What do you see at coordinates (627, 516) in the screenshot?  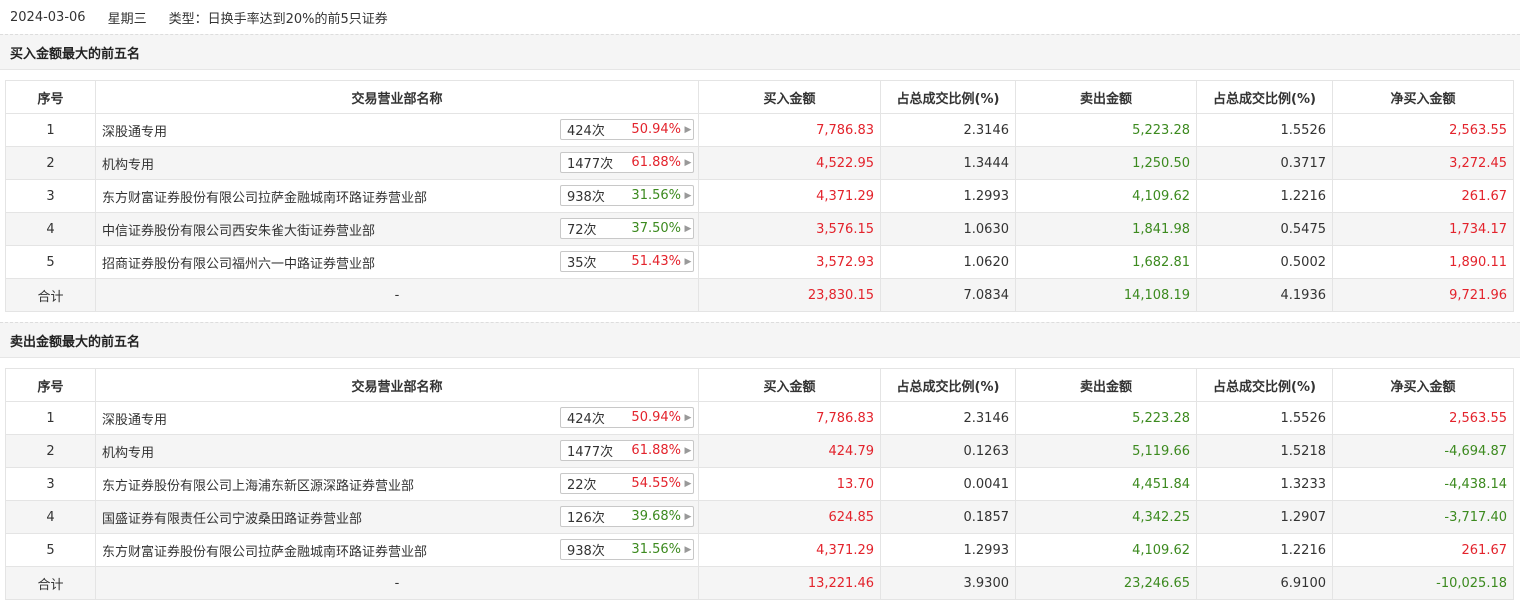 I see `branch-stats-button: 126次 39.68% ▶` at bounding box center [627, 516].